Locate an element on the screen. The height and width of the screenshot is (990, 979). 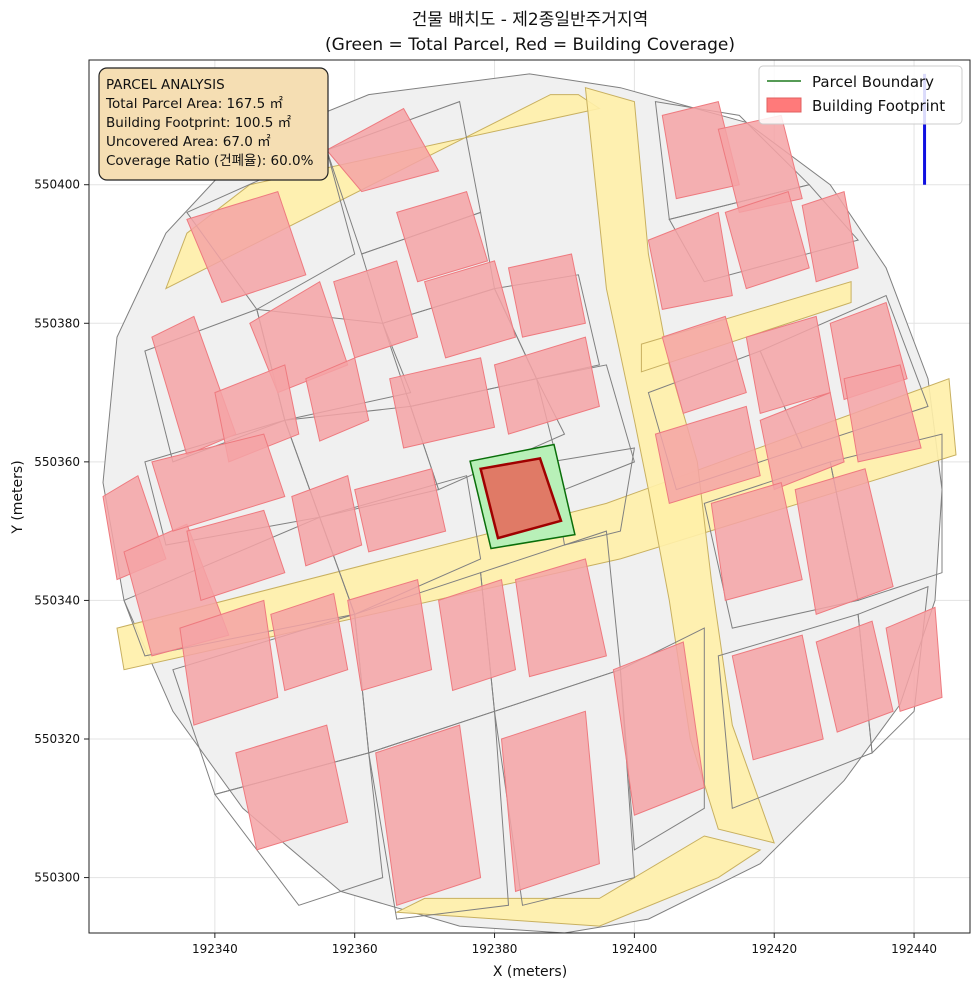
info-line-uncovered: Uncovered Area: 67.0 ㎡ is located at coordinates (188, 142).